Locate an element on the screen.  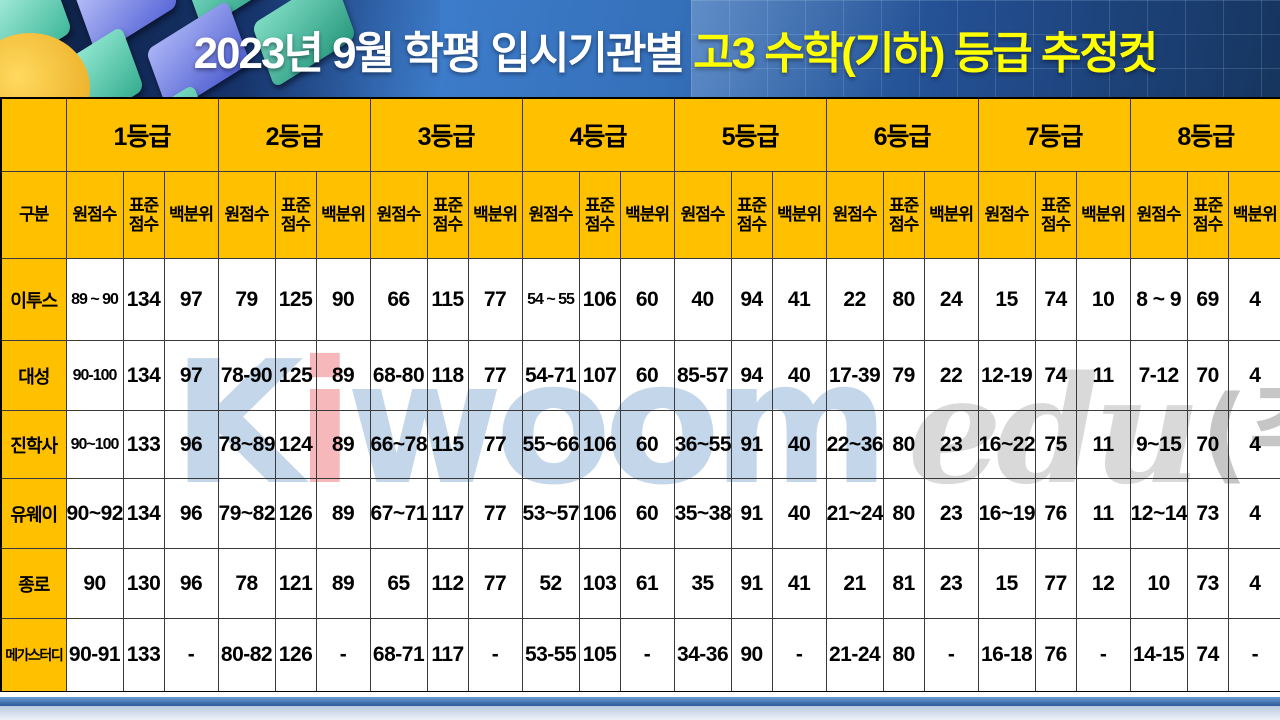
grade-header: 1등급 is located at coordinates (142, 134).